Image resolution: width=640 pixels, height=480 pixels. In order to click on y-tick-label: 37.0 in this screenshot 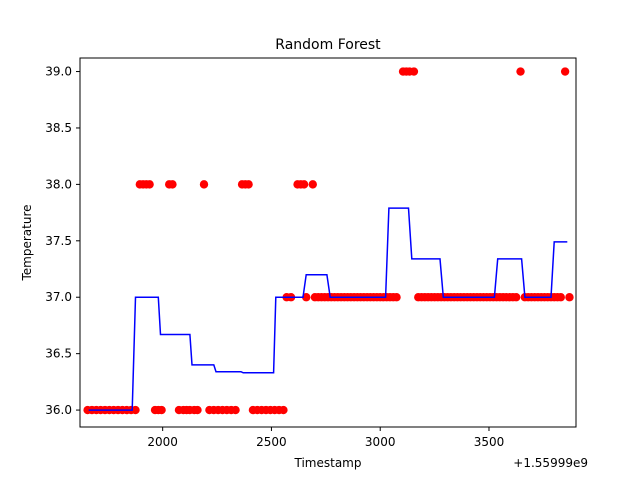, I will do `click(58, 297)`.